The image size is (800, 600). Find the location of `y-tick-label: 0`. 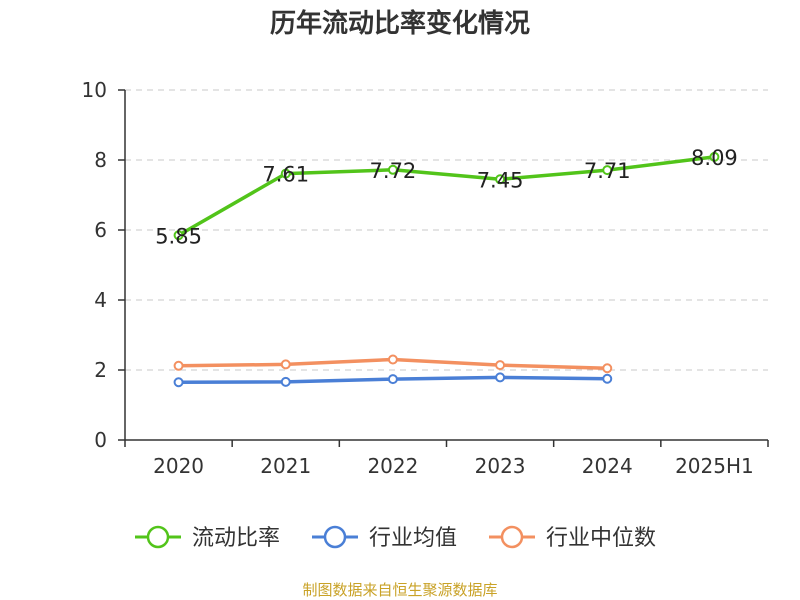

y-tick-label: 0 is located at coordinates (100, 440).